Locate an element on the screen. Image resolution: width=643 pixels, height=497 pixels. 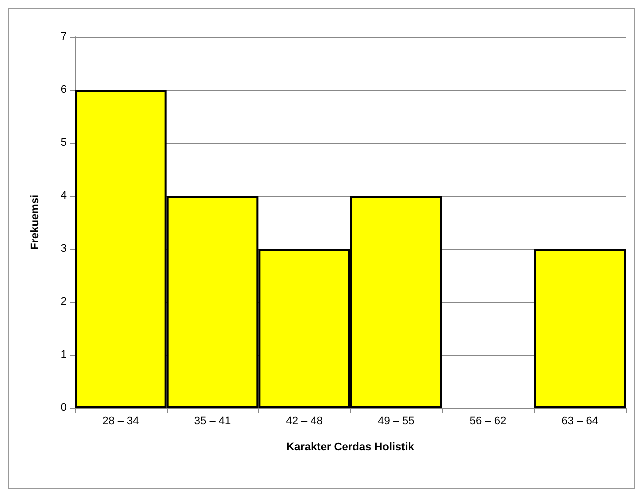
y-axis-title: Frekuemsi is located at coordinates (36, 222).